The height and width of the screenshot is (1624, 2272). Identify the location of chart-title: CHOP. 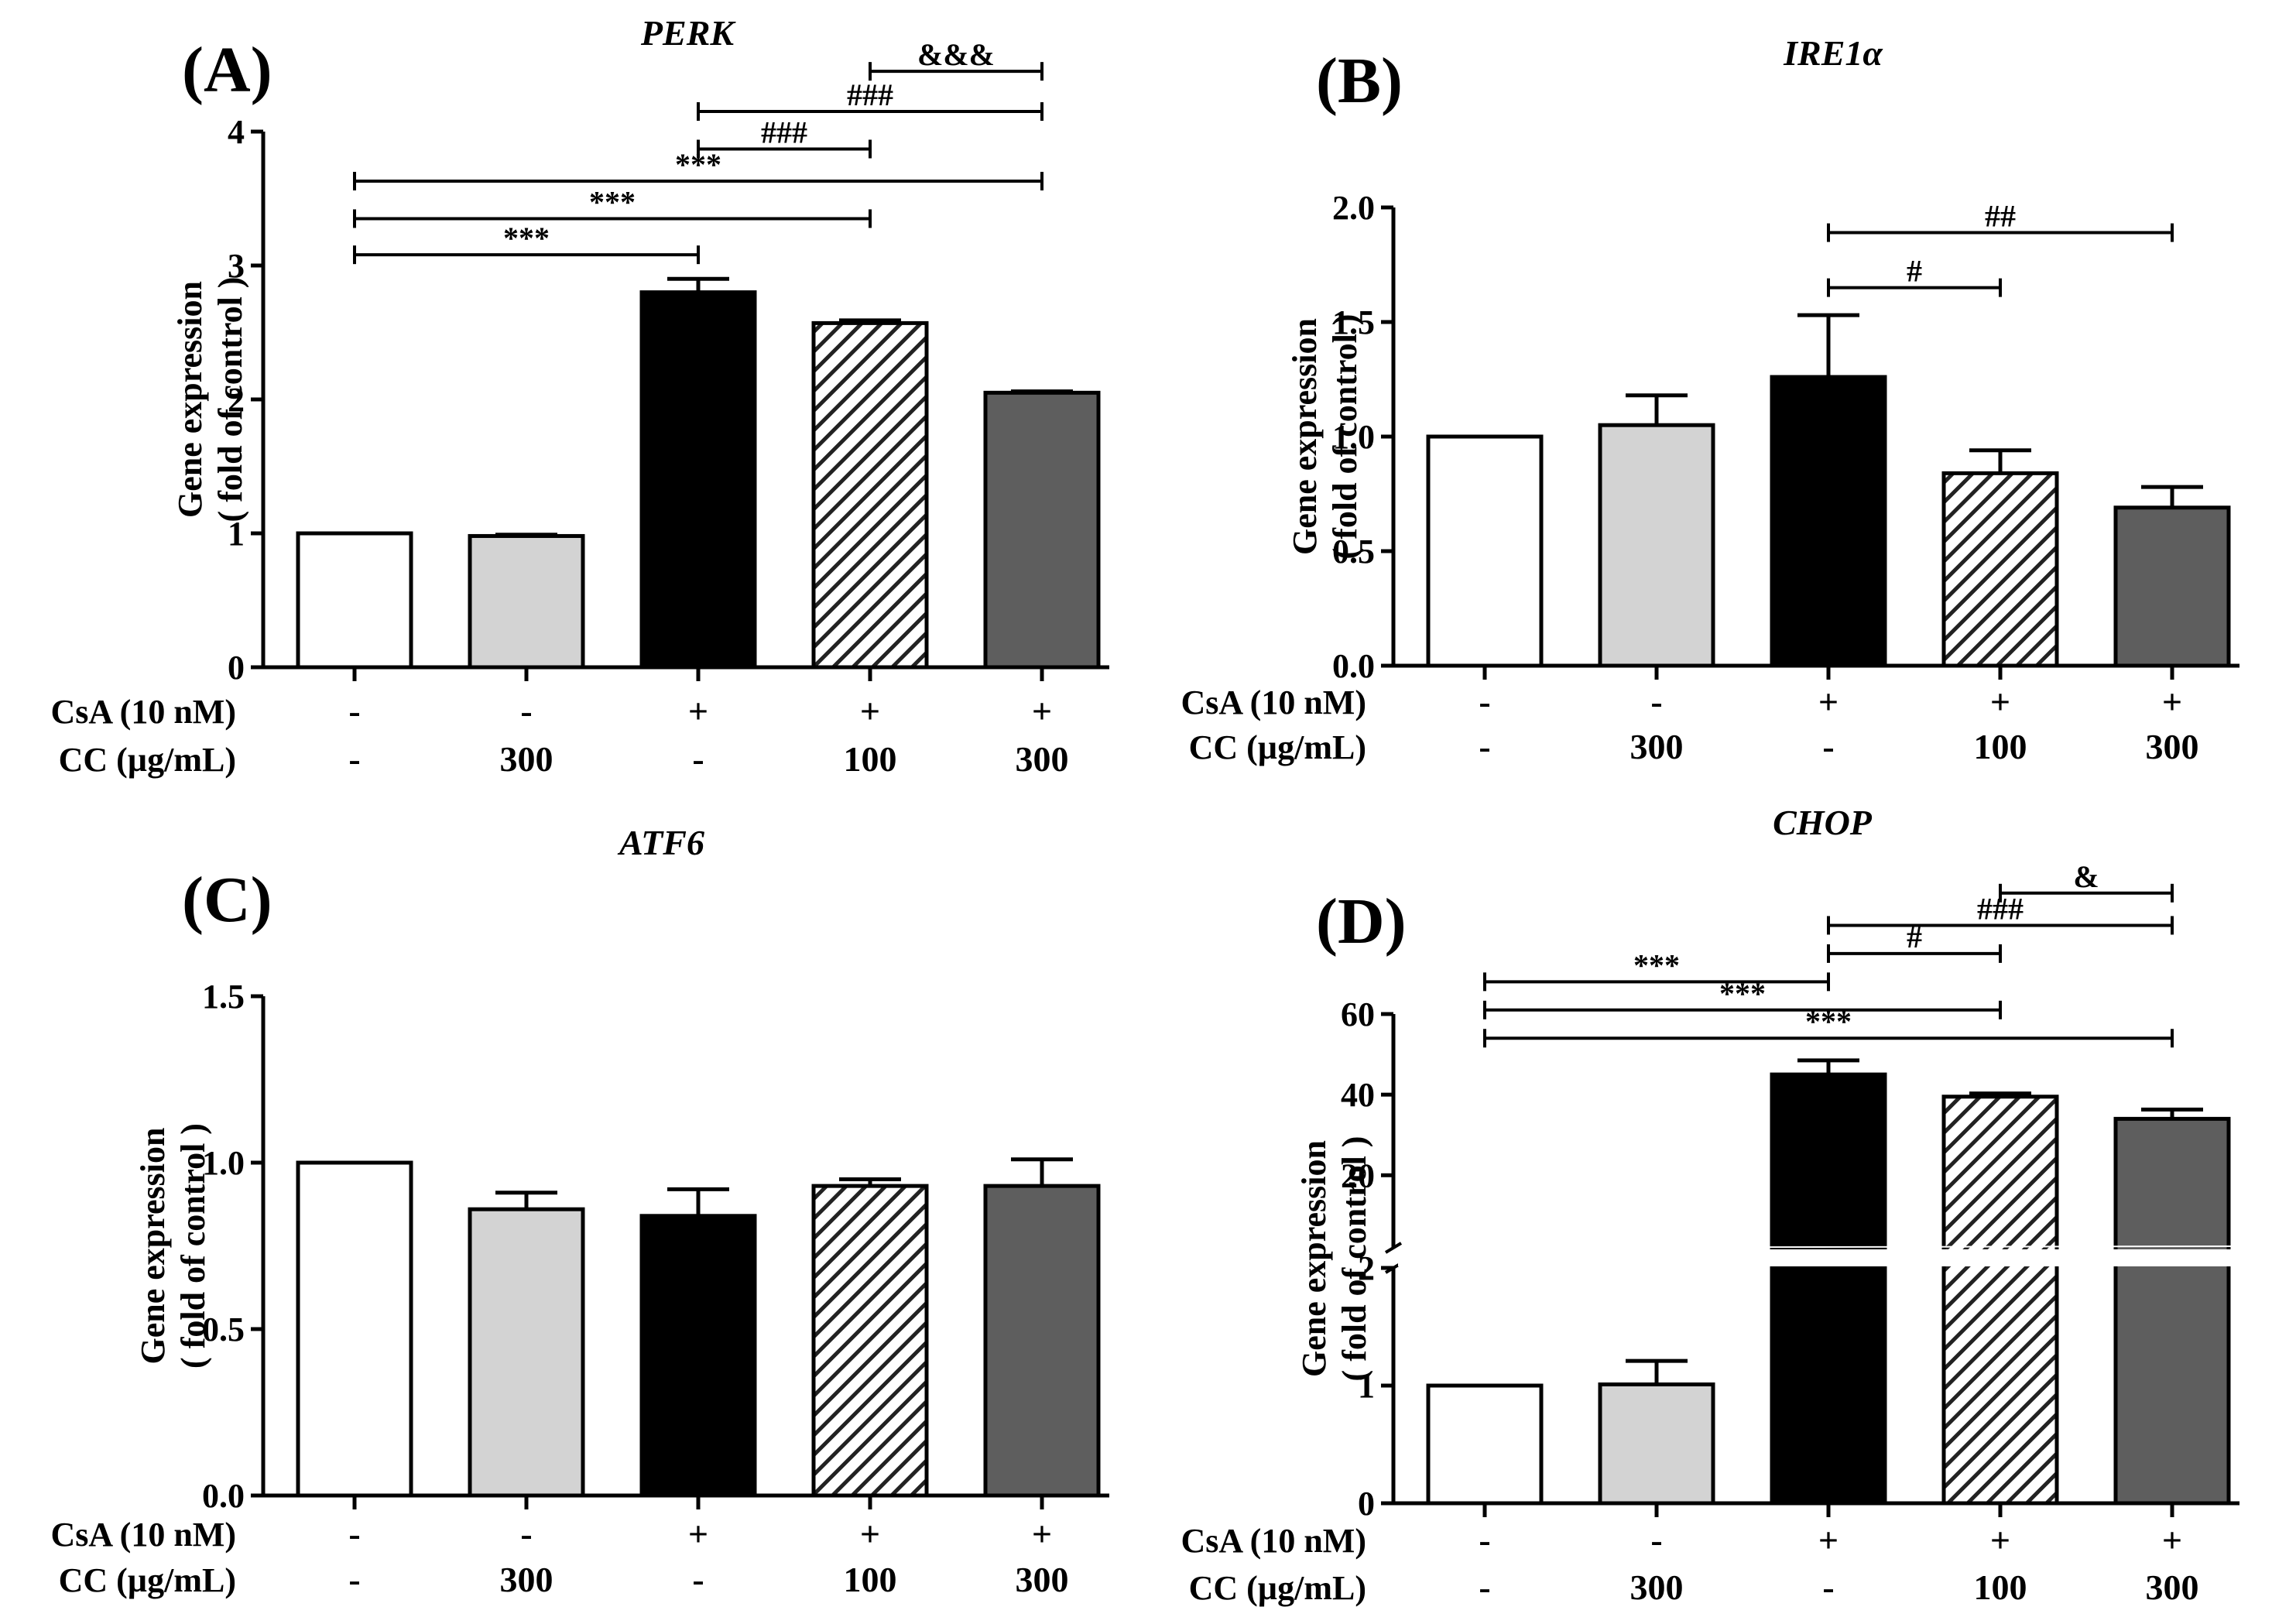
(1823, 822).